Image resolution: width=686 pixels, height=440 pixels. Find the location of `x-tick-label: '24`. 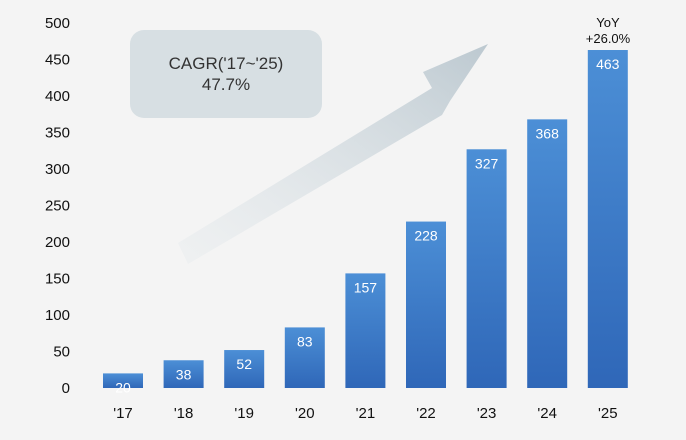

x-tick-label: '24 is located at coordinates (547, 413).